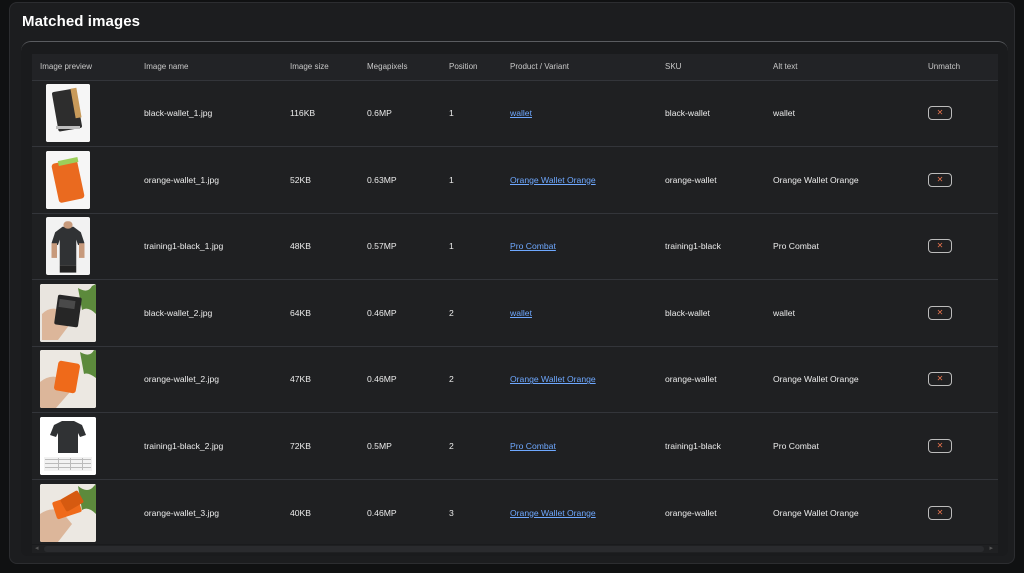  Describe the element at coordinates (182, 179) in the screenshot. I see `image-name: orange-wallet_1.jpg` at that location.